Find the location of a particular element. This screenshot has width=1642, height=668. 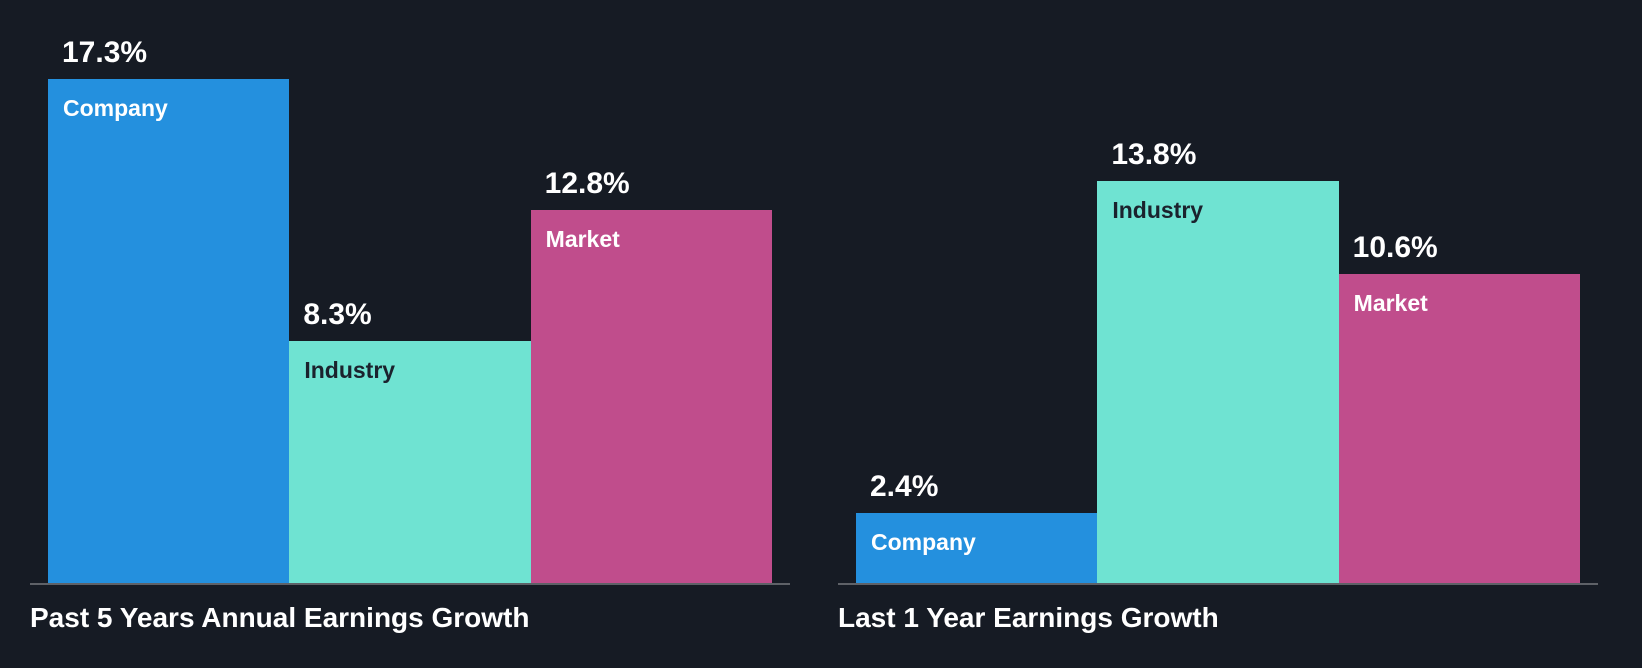

bar-group-company: 2.4% Company is located at coordinates (977, 306).